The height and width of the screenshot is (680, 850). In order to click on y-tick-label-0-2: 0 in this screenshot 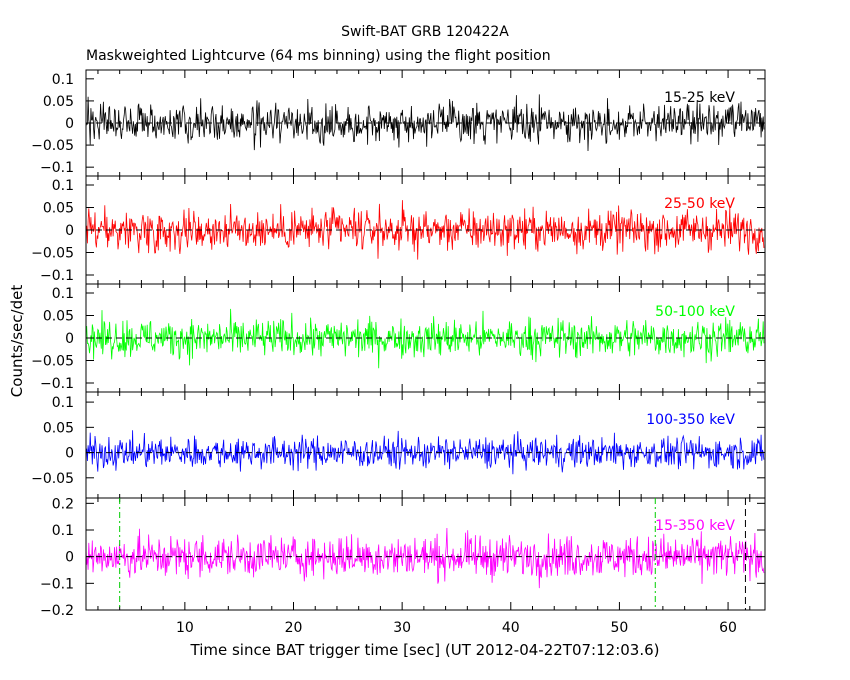, I will do `click(69, 124)`.